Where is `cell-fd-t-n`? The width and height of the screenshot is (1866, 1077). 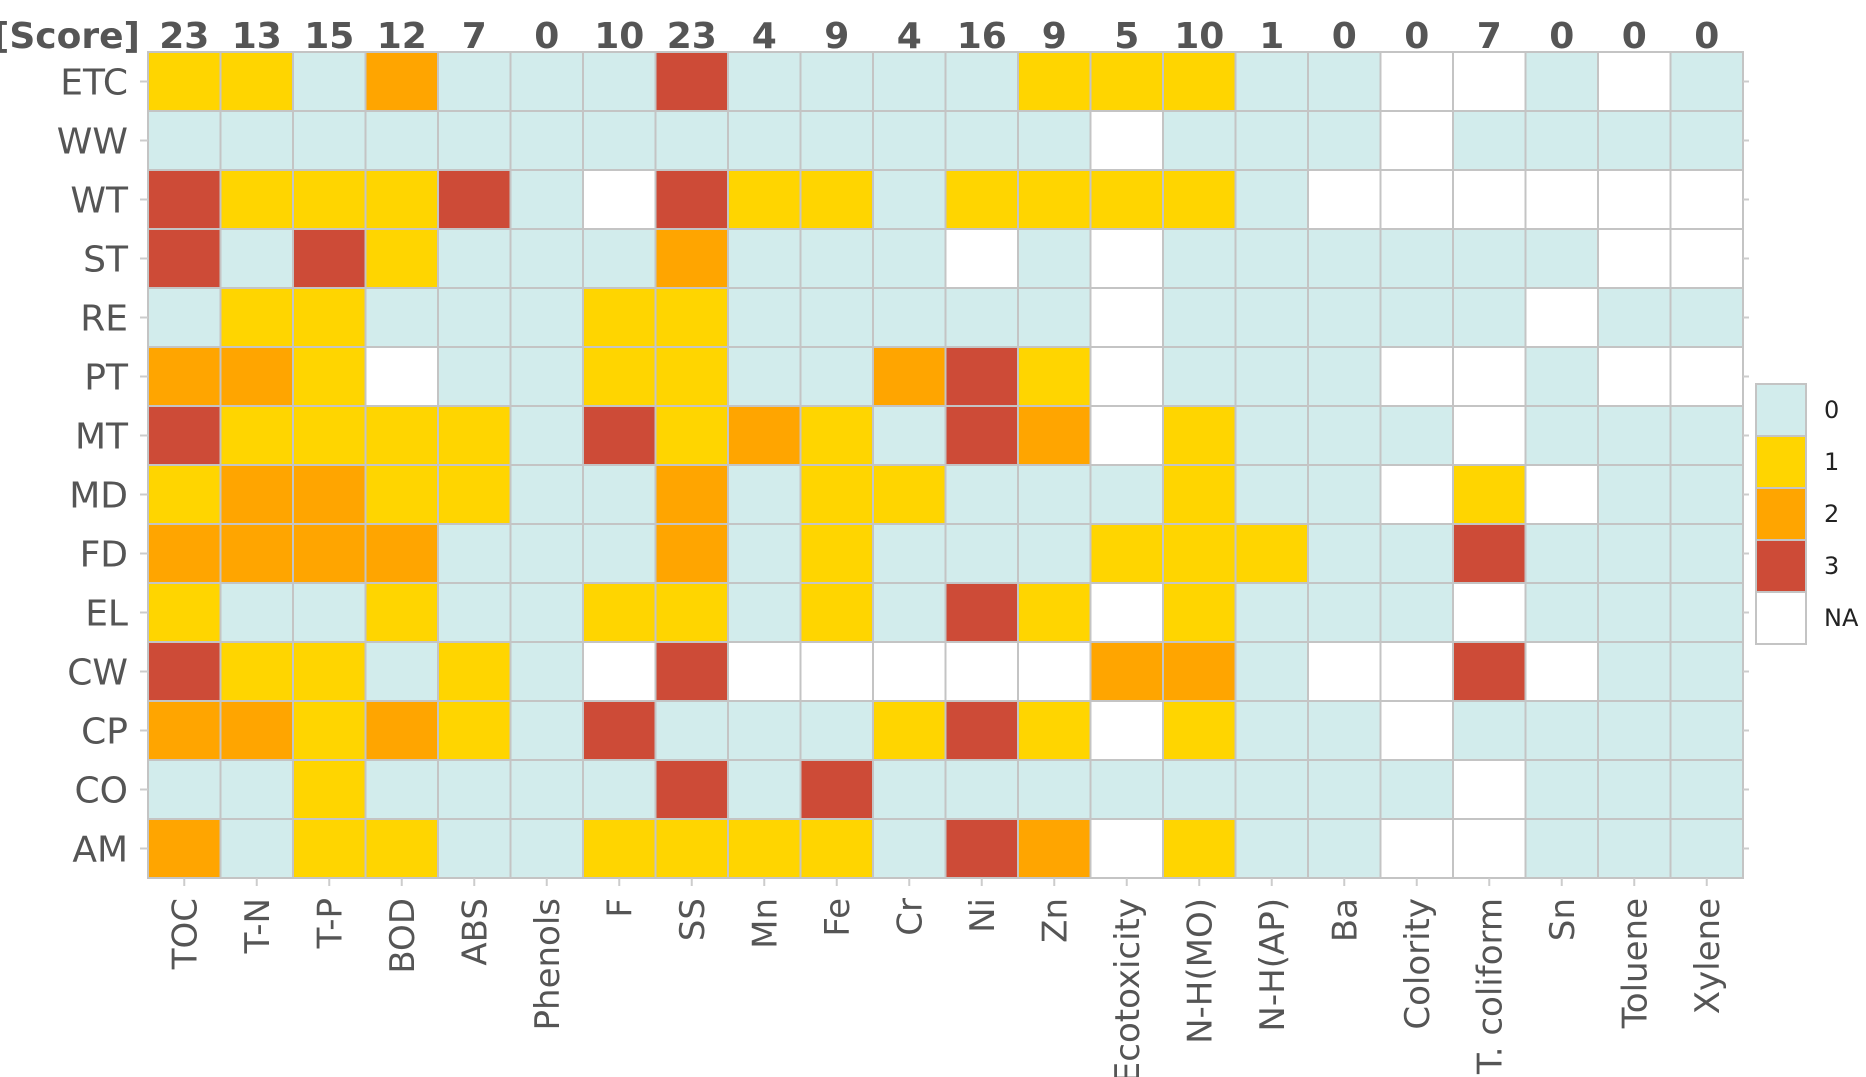
cell-fd-t-n is located at coordinates (256, 553).